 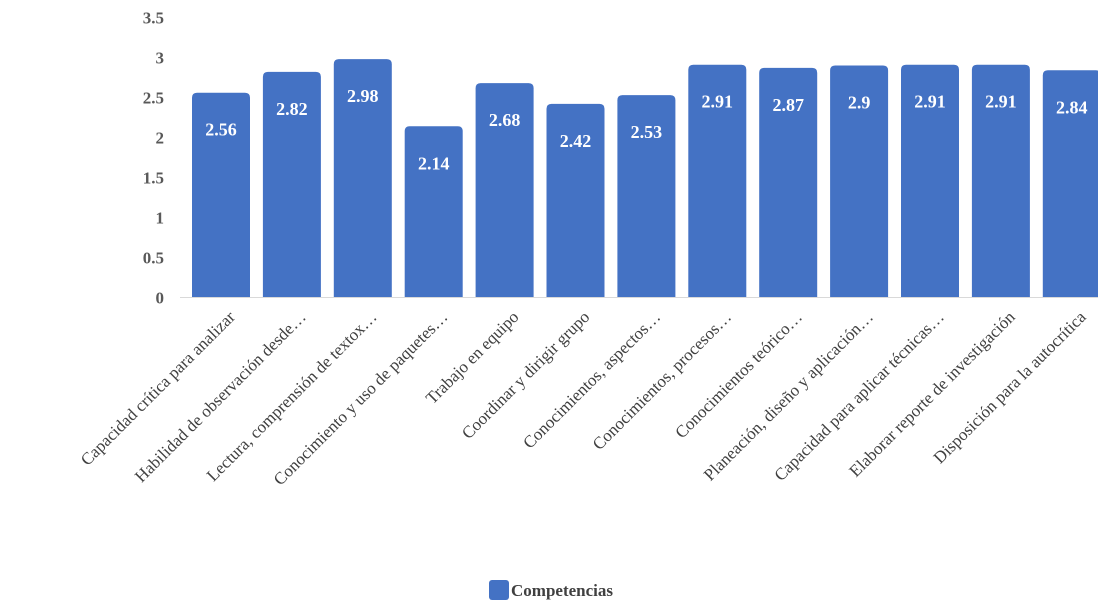 What do you see at coordinates (153, 18) in the screenshot?
I see `y-tick-label: 3.5` at bounding box center [153, 18].